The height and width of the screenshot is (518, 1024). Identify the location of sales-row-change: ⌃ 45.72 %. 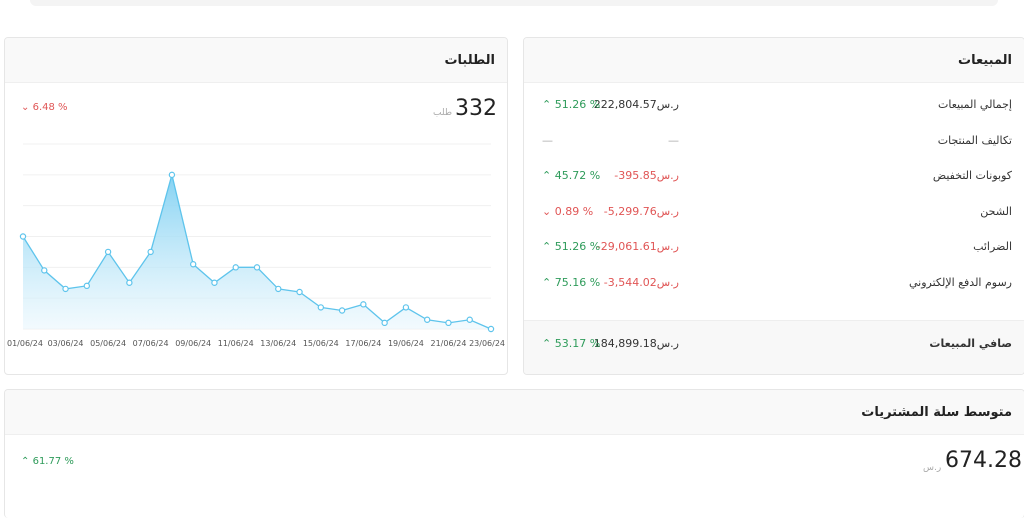
(571, 175).